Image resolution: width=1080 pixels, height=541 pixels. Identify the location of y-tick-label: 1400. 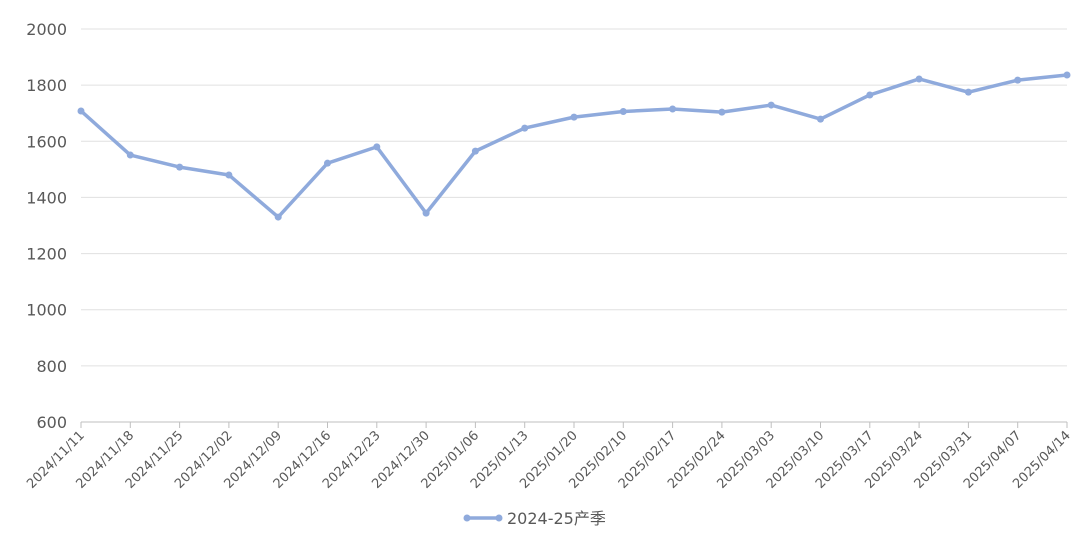
(46, 197).